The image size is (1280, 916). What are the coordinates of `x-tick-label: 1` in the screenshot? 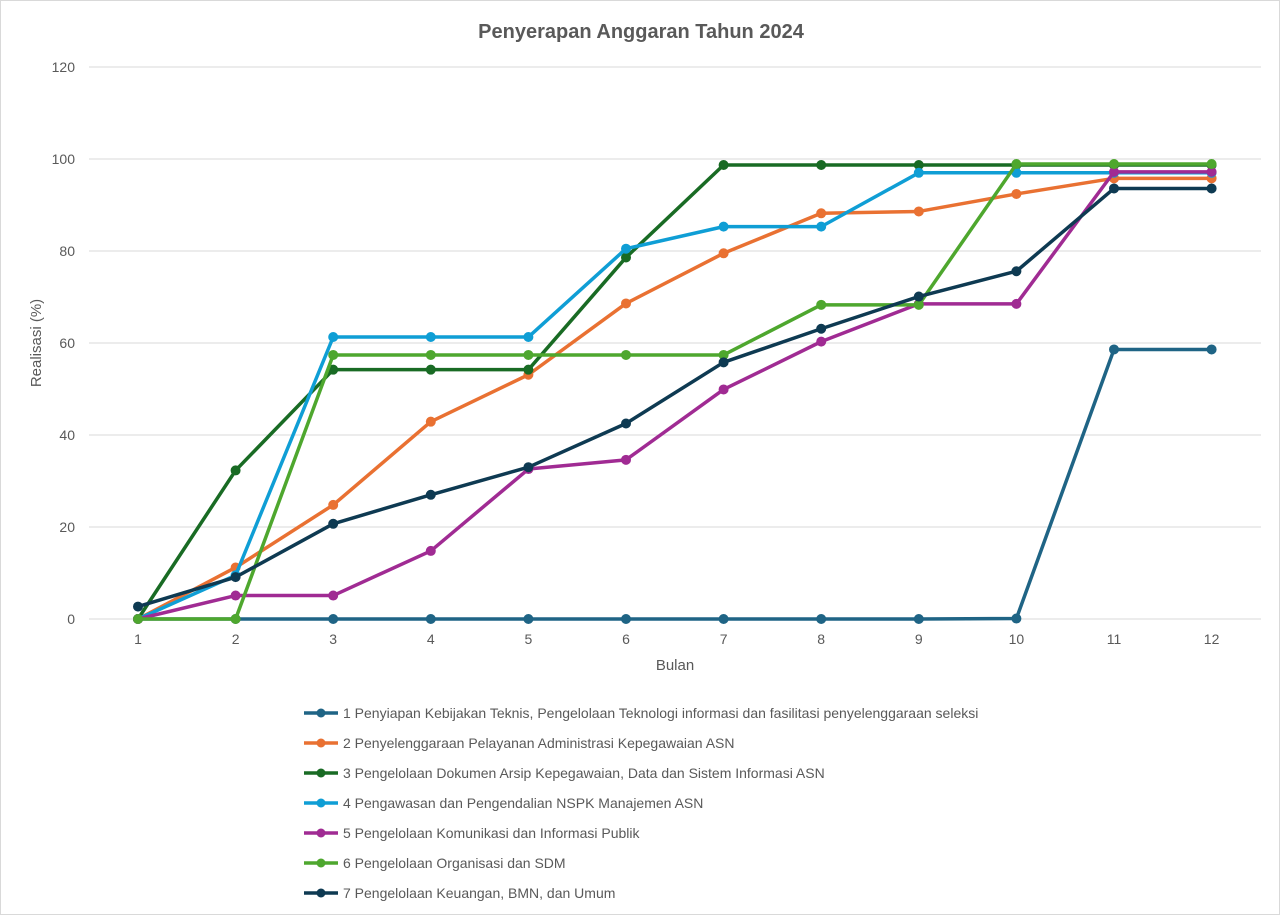 It's located at (138, 639).